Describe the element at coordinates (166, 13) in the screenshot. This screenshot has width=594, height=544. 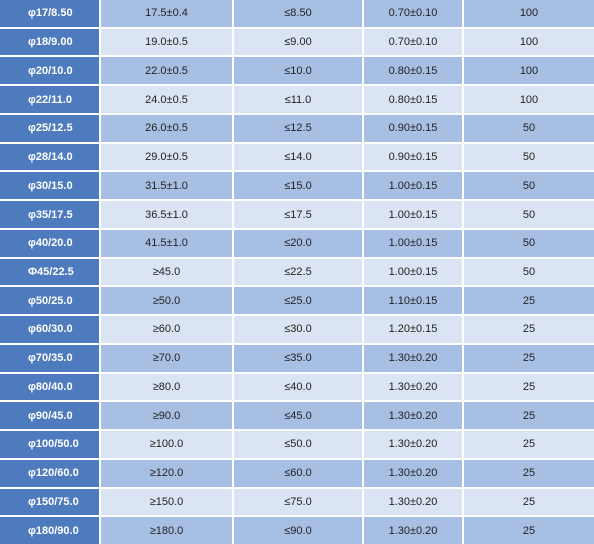
I see `table-cell: 17.5±0.4` at that location.